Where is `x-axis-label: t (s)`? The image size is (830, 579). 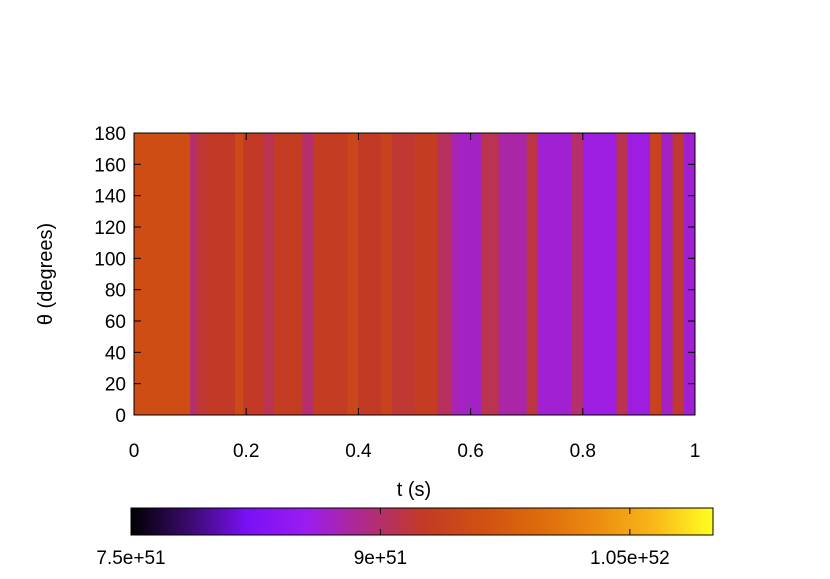 x-axis-label: t (s) is located at coordinates (414, 490).